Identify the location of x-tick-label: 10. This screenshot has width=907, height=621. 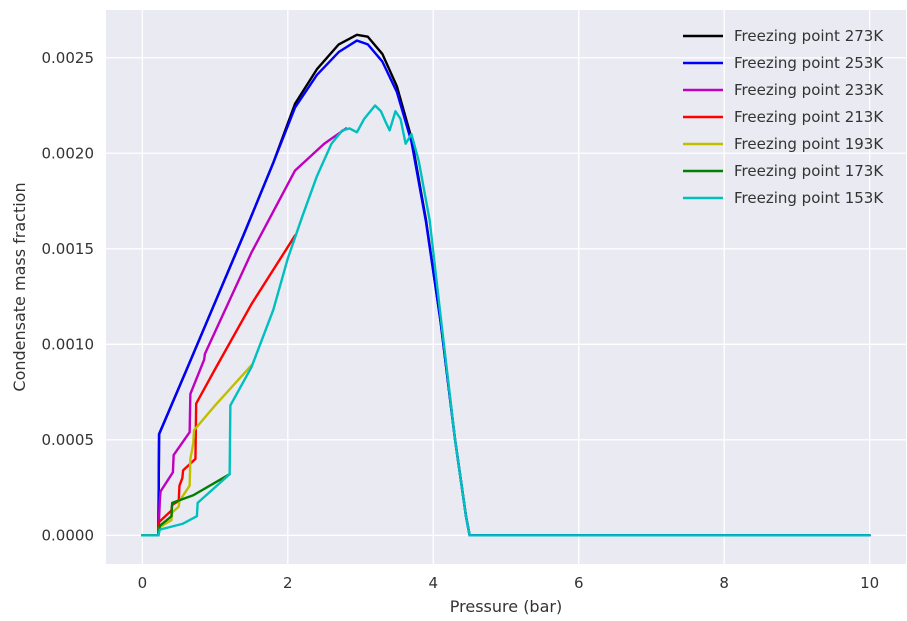
(869, 583).